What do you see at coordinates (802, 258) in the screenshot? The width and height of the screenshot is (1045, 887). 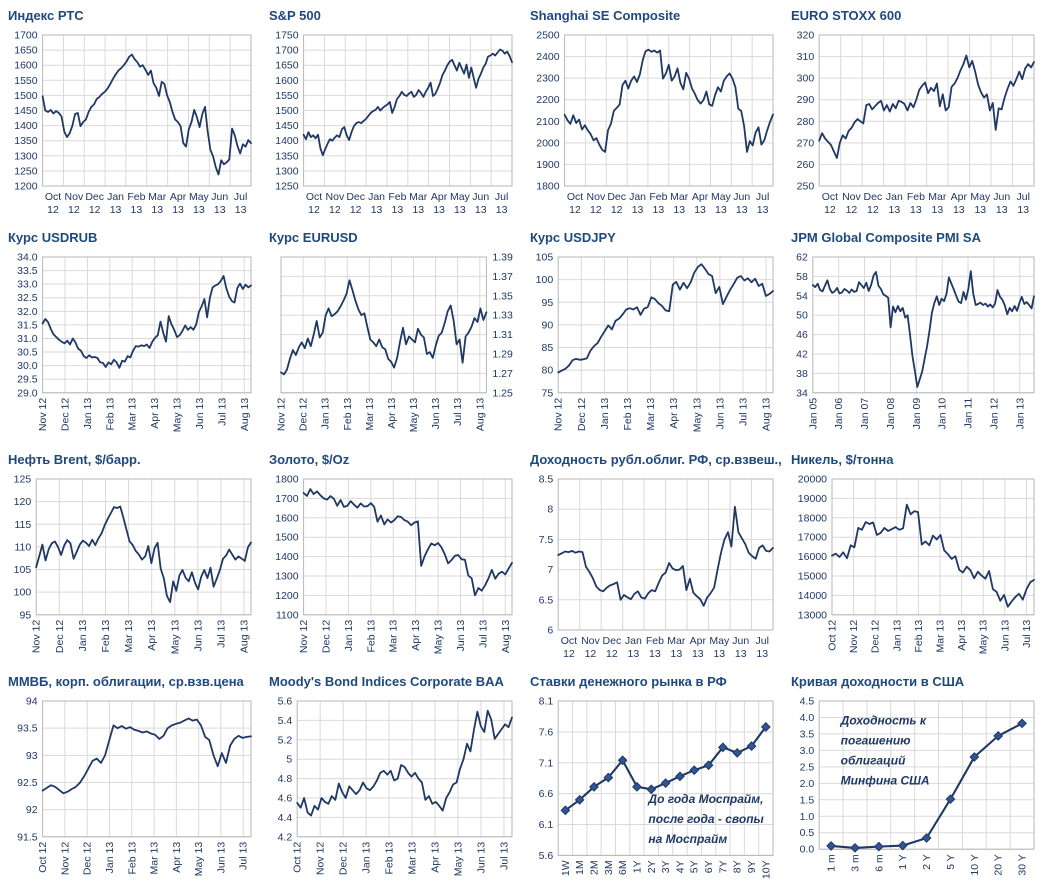 I see `svg-text: 62` at bounding box center [802, 258].